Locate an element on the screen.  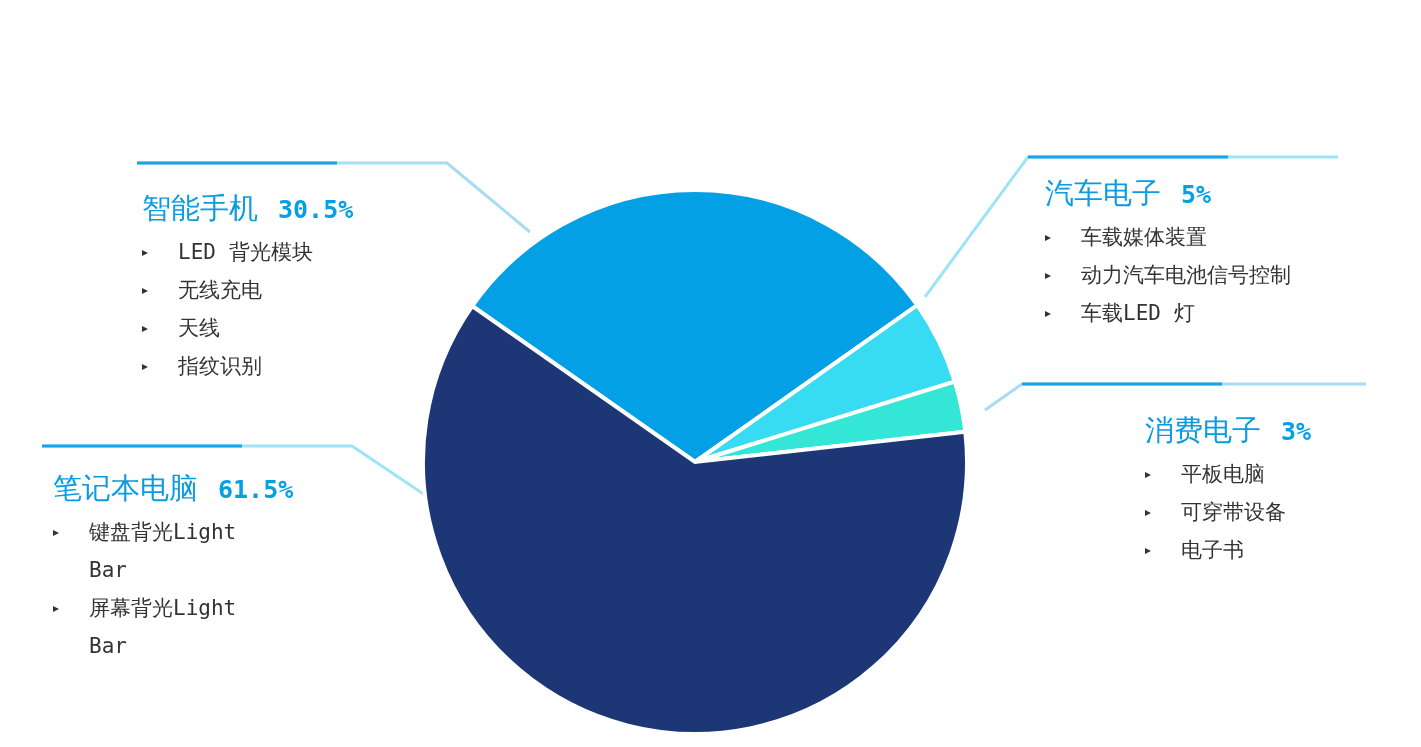
text: 电子书 is located at coordinates (1213, 550).